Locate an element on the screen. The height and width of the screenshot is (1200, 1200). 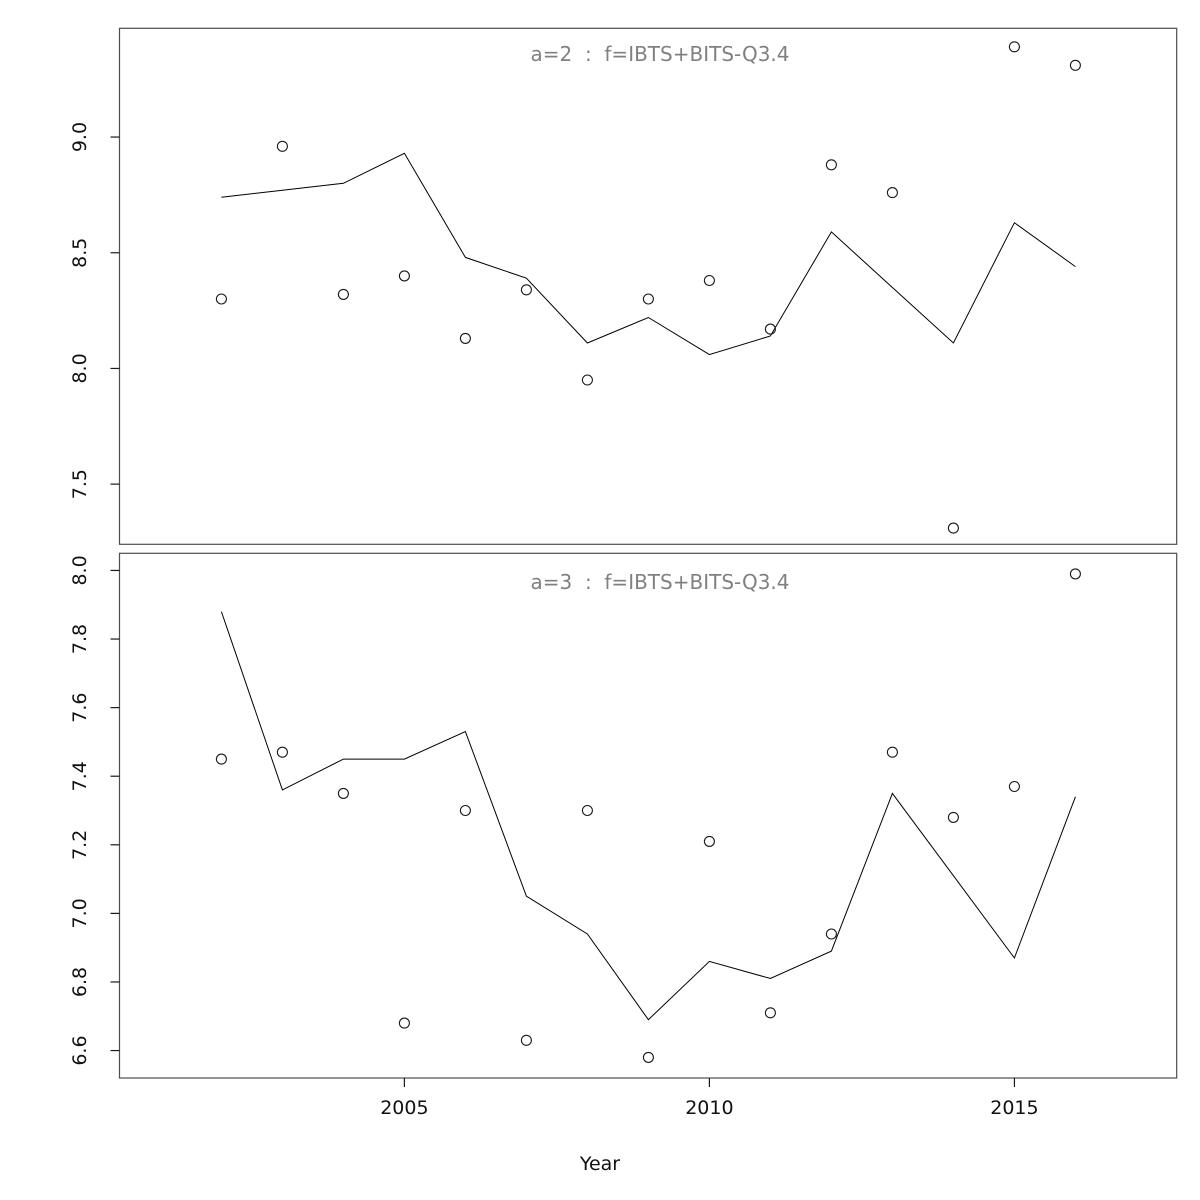
fitted-line is located at coordinates (648, 254).